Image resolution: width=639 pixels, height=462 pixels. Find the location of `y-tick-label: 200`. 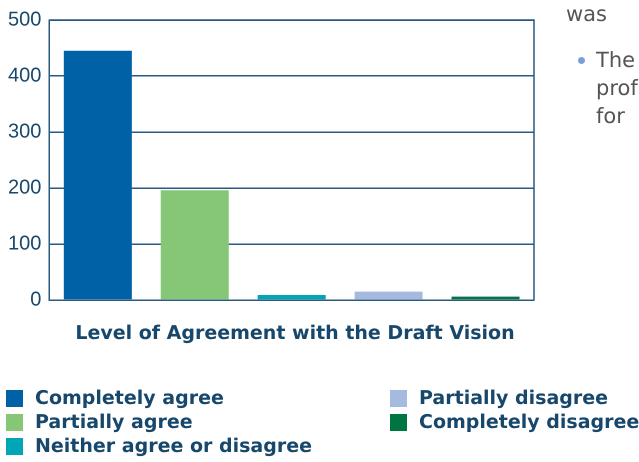

y-tick-label: 200 is located at coordinates (25, 187).